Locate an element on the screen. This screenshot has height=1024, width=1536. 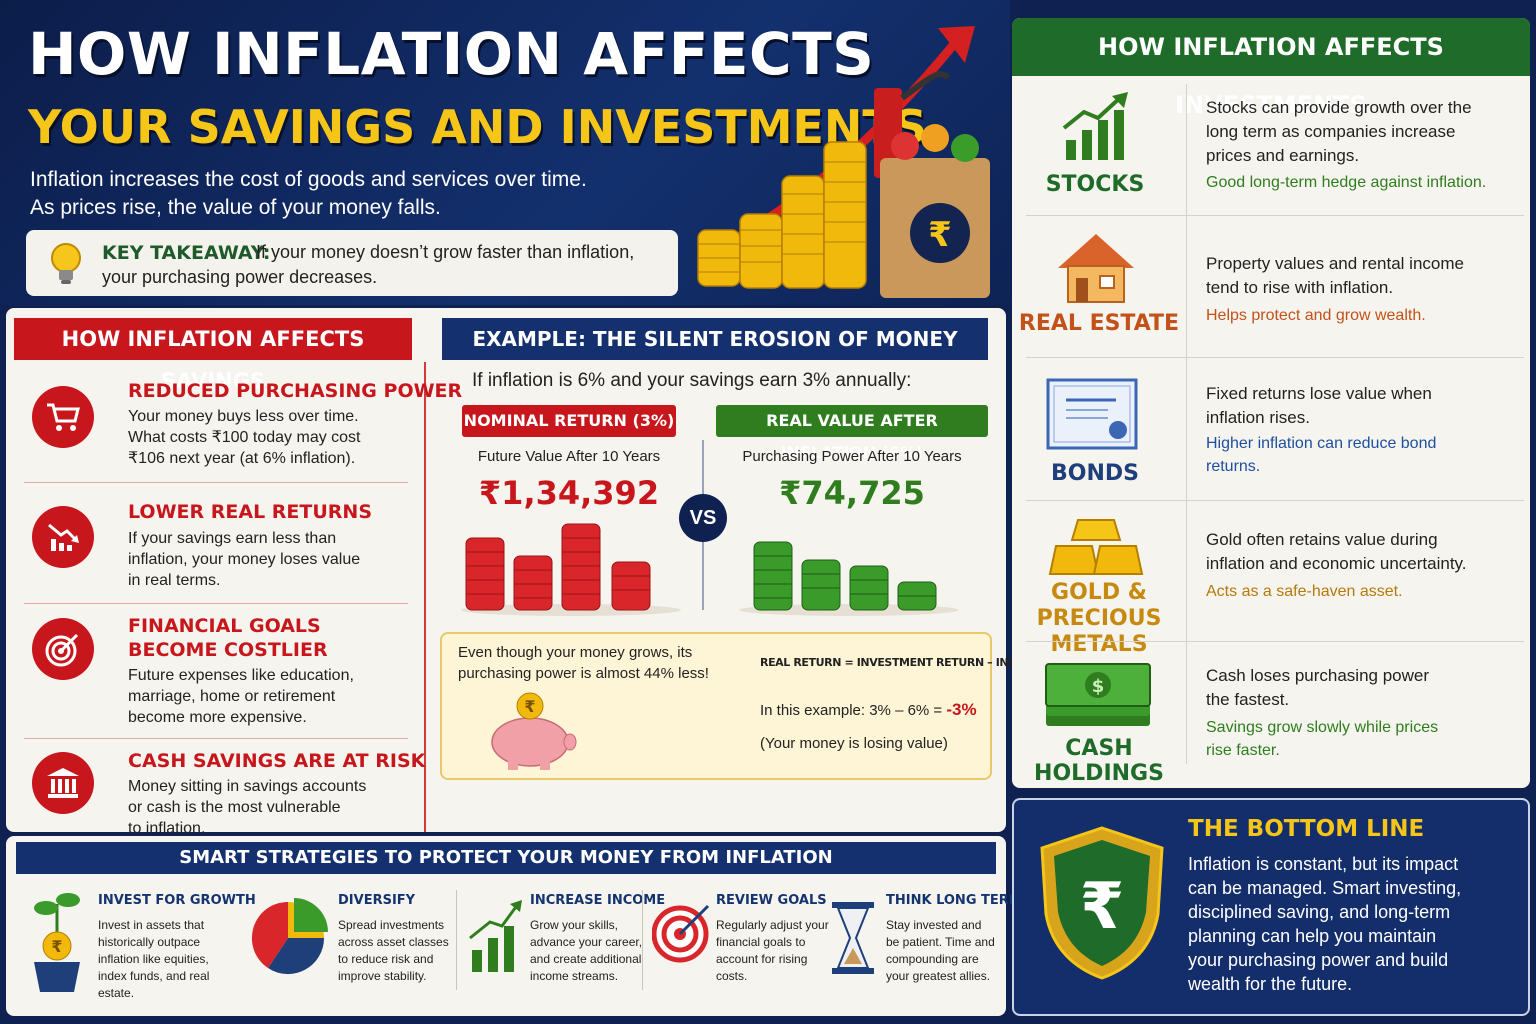
green-coin-stacks-icon is located at coordinates (849, 578).